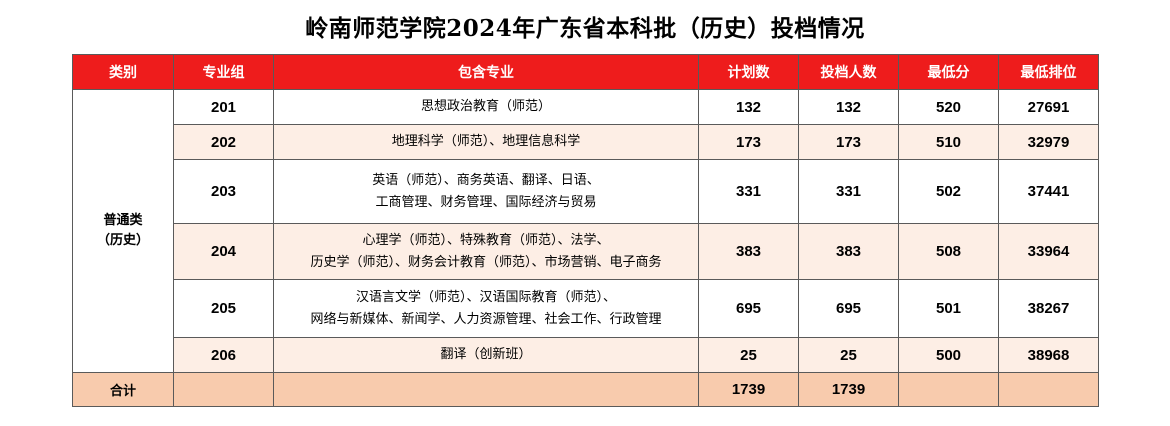 The height and width of the screenshot is (426, 1170). What do you see at coordinates (848, 191) in the screenshot?
I see `admitted-count: 331` at bounding box center [848, 191].